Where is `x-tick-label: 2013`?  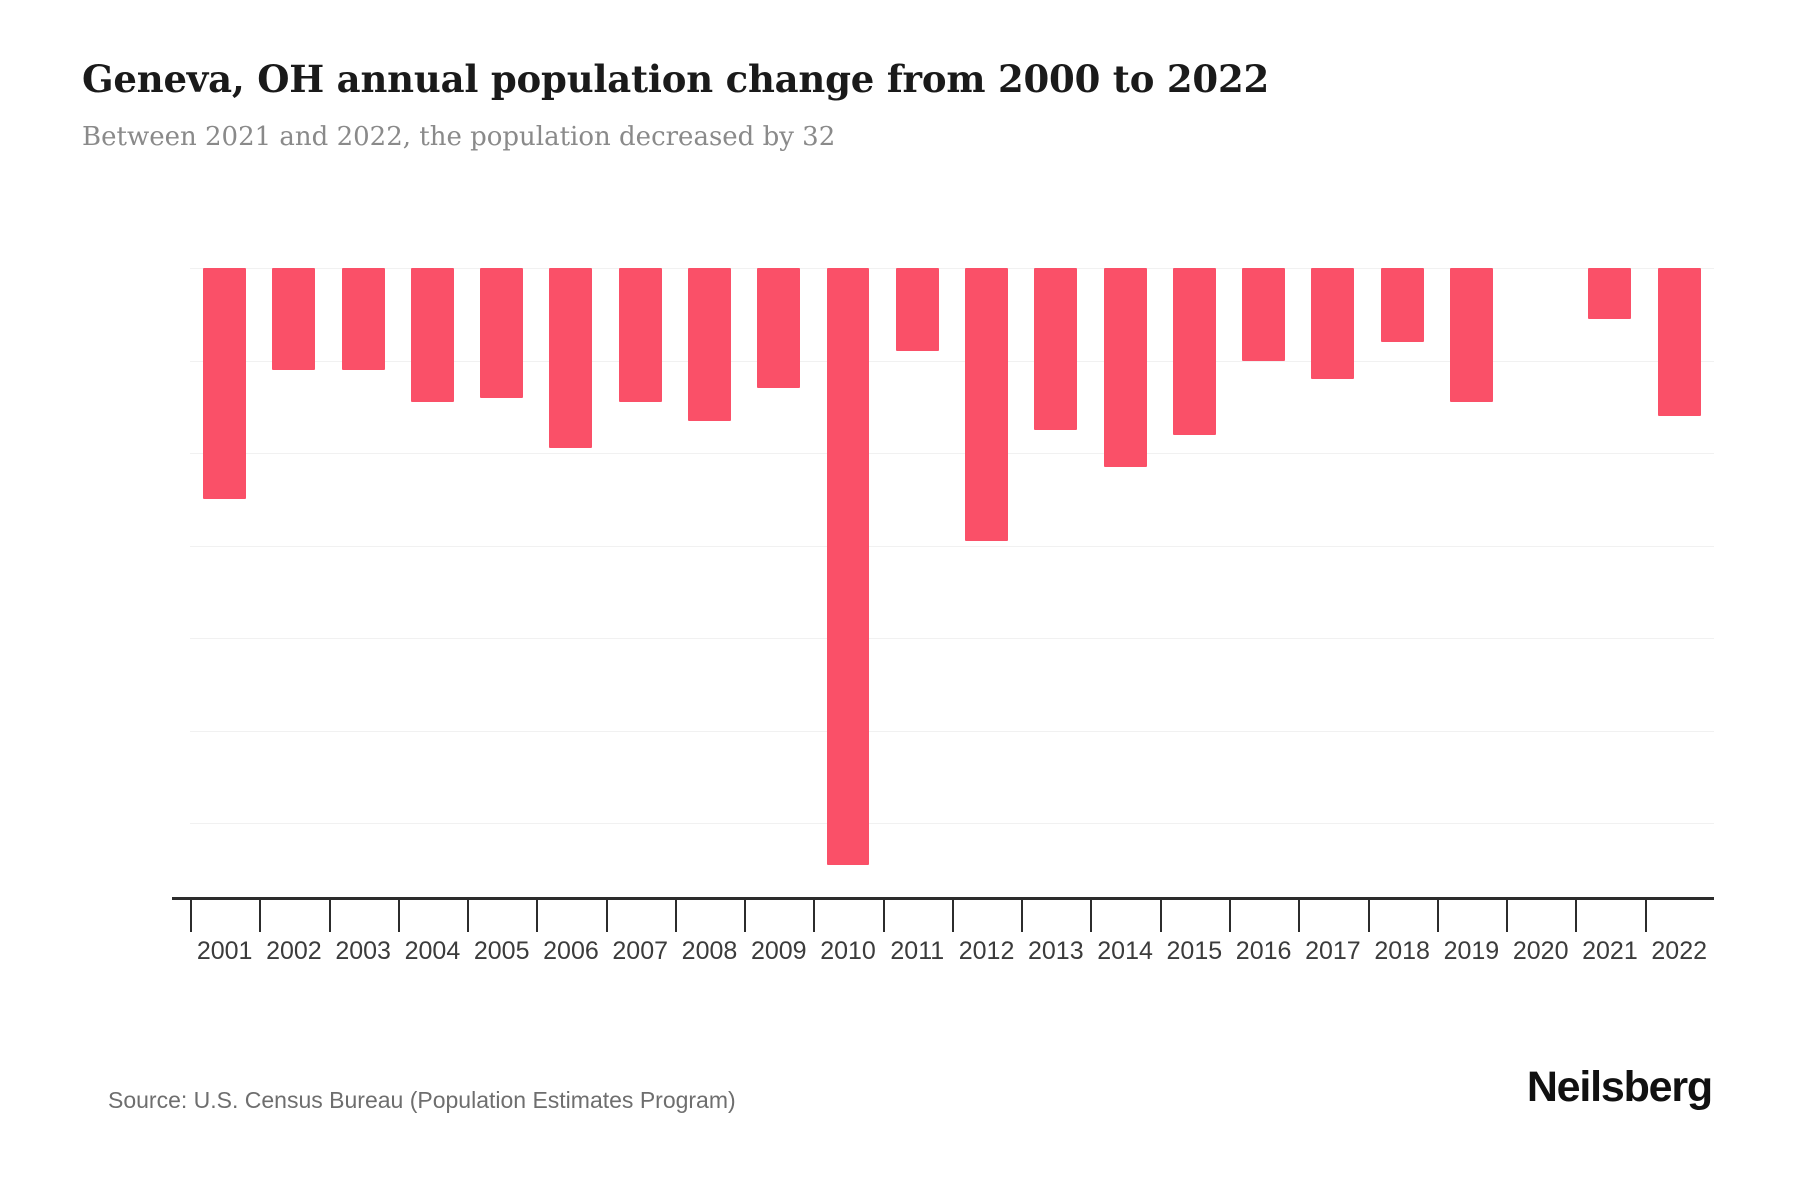
x-tick-label: 2013 is located at coordinates (1056, 951).